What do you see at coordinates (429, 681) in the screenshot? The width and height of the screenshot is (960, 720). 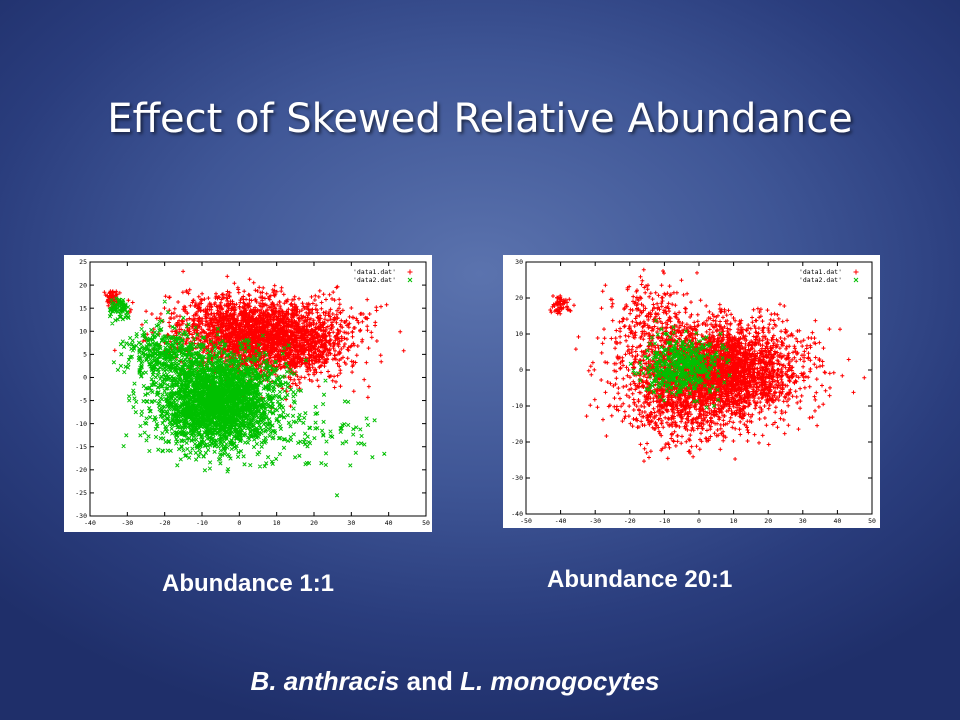 I see `footer-connector: and` at bounding box center [429, 681].